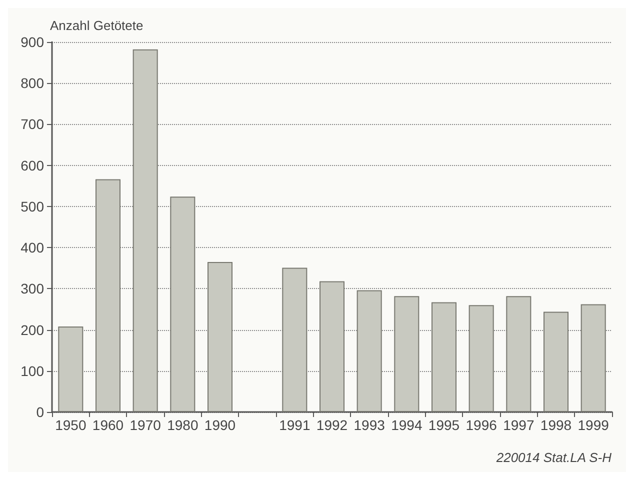 This screenshot has width=634, height=480. I want to click on x-tick-label: 1992, so click(332, 425).